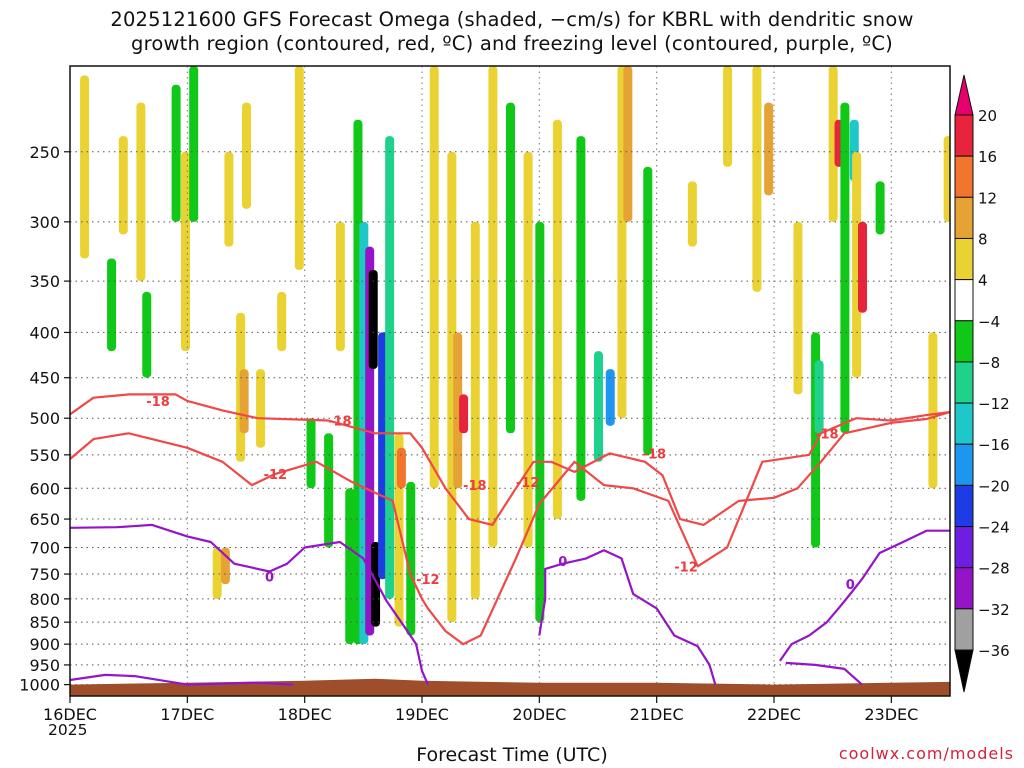 Image resolution: width=1024 pixels, height=768 pixels. I want to click on x-tick-label-3: 19DEC, so click(422, 714).